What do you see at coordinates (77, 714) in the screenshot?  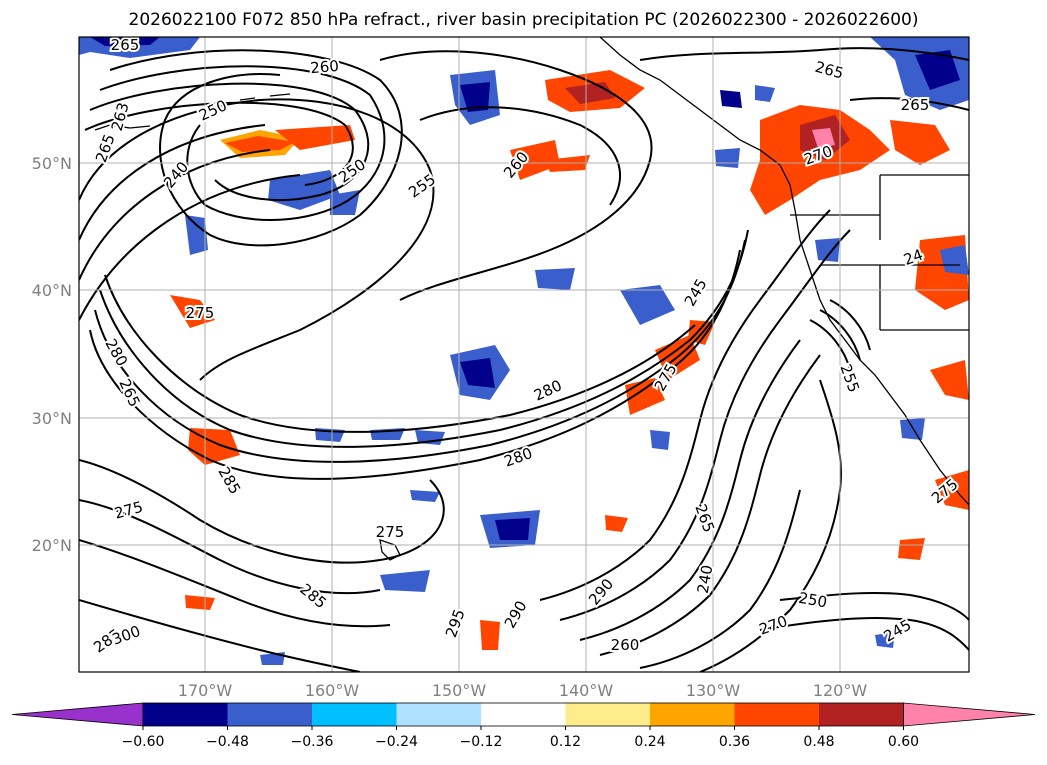 I see `colorbar-extension-low` at bounding box center [77, 714].